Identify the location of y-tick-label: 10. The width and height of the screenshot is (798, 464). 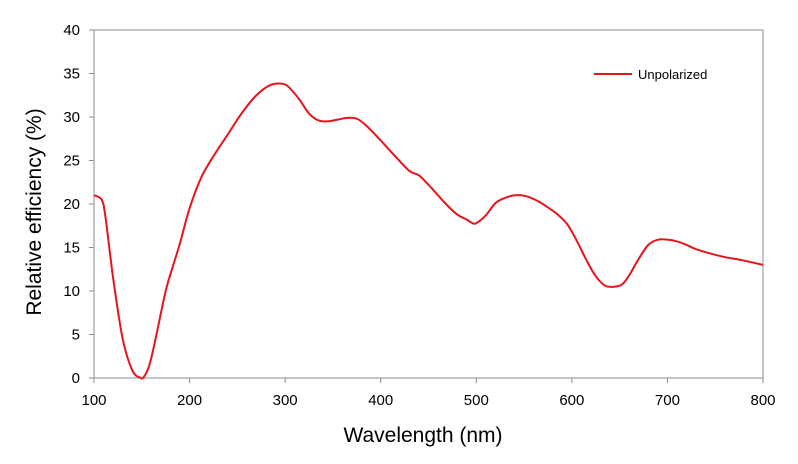
(71, 291).